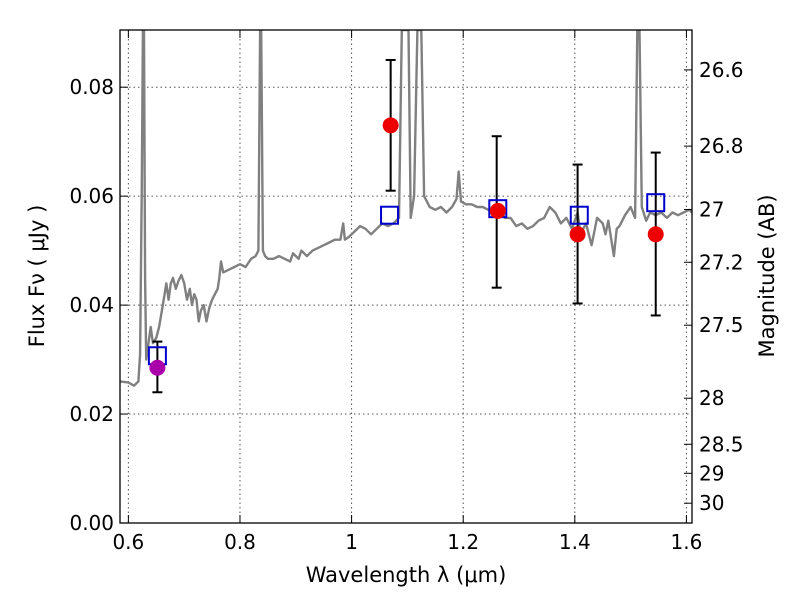  I want to click on y2-tick-label: 26.6, so click(721, 70).